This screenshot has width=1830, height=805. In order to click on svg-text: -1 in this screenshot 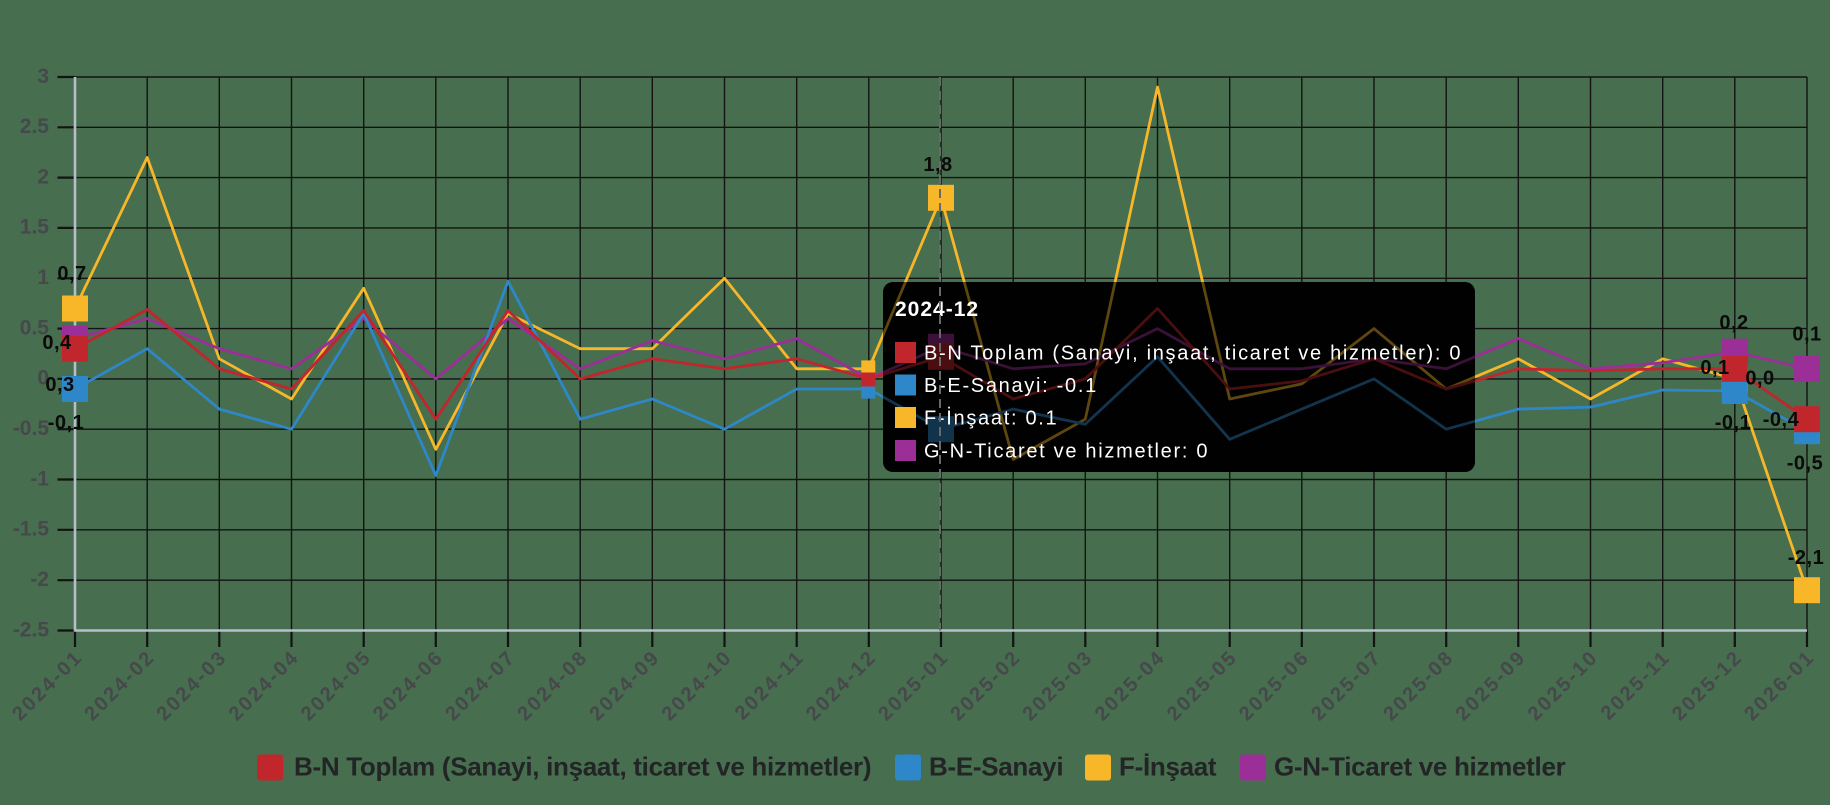, I will do `click(39, 478)`.